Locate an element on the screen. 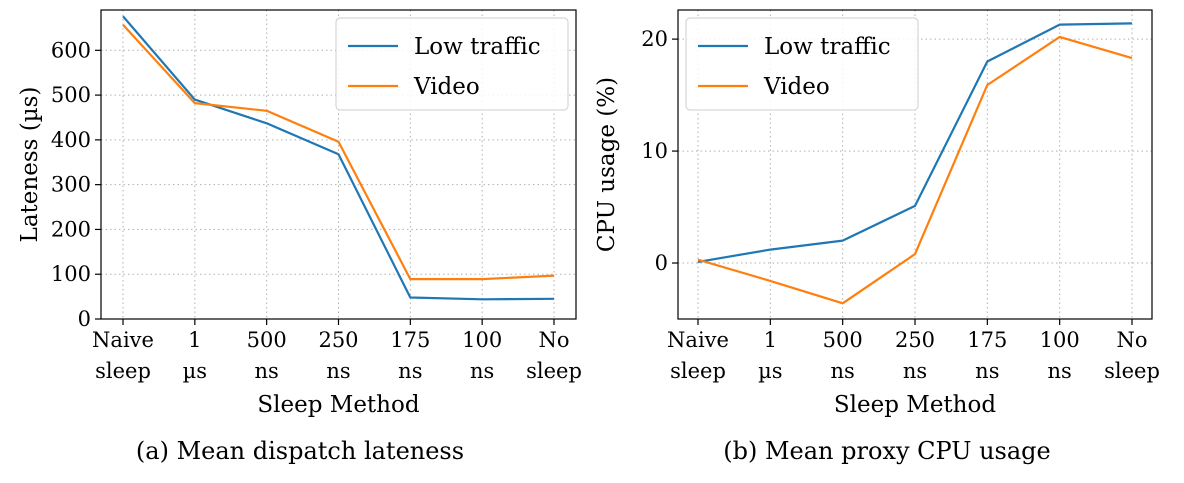 Image resolution: width=1184 pixels, height=483 pixels. y-tick-label: 300 is located at coordinates (71, 185).